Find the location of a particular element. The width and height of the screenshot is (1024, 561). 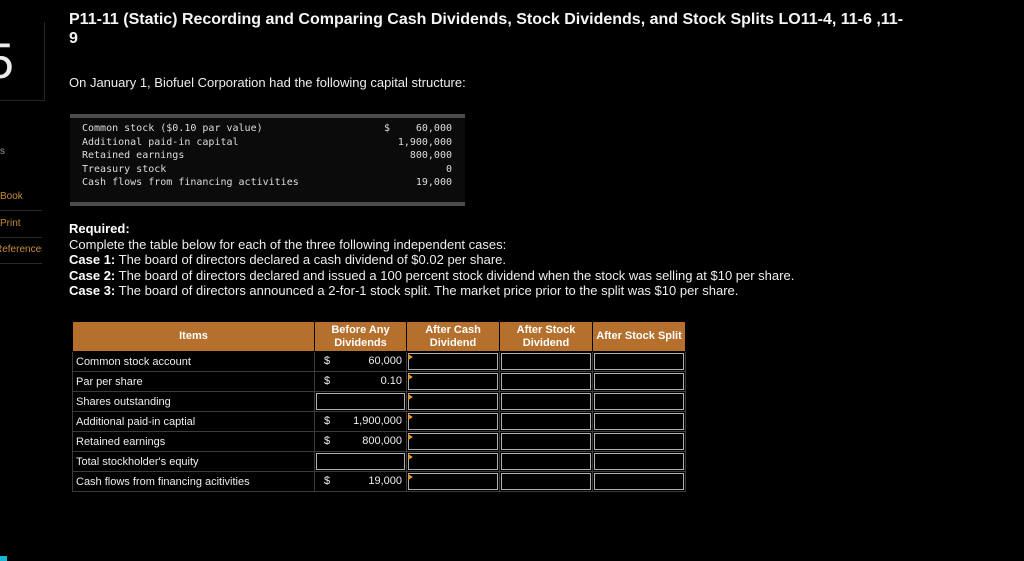

before-value: 1,900,000 is located at coordinates (377, 421).